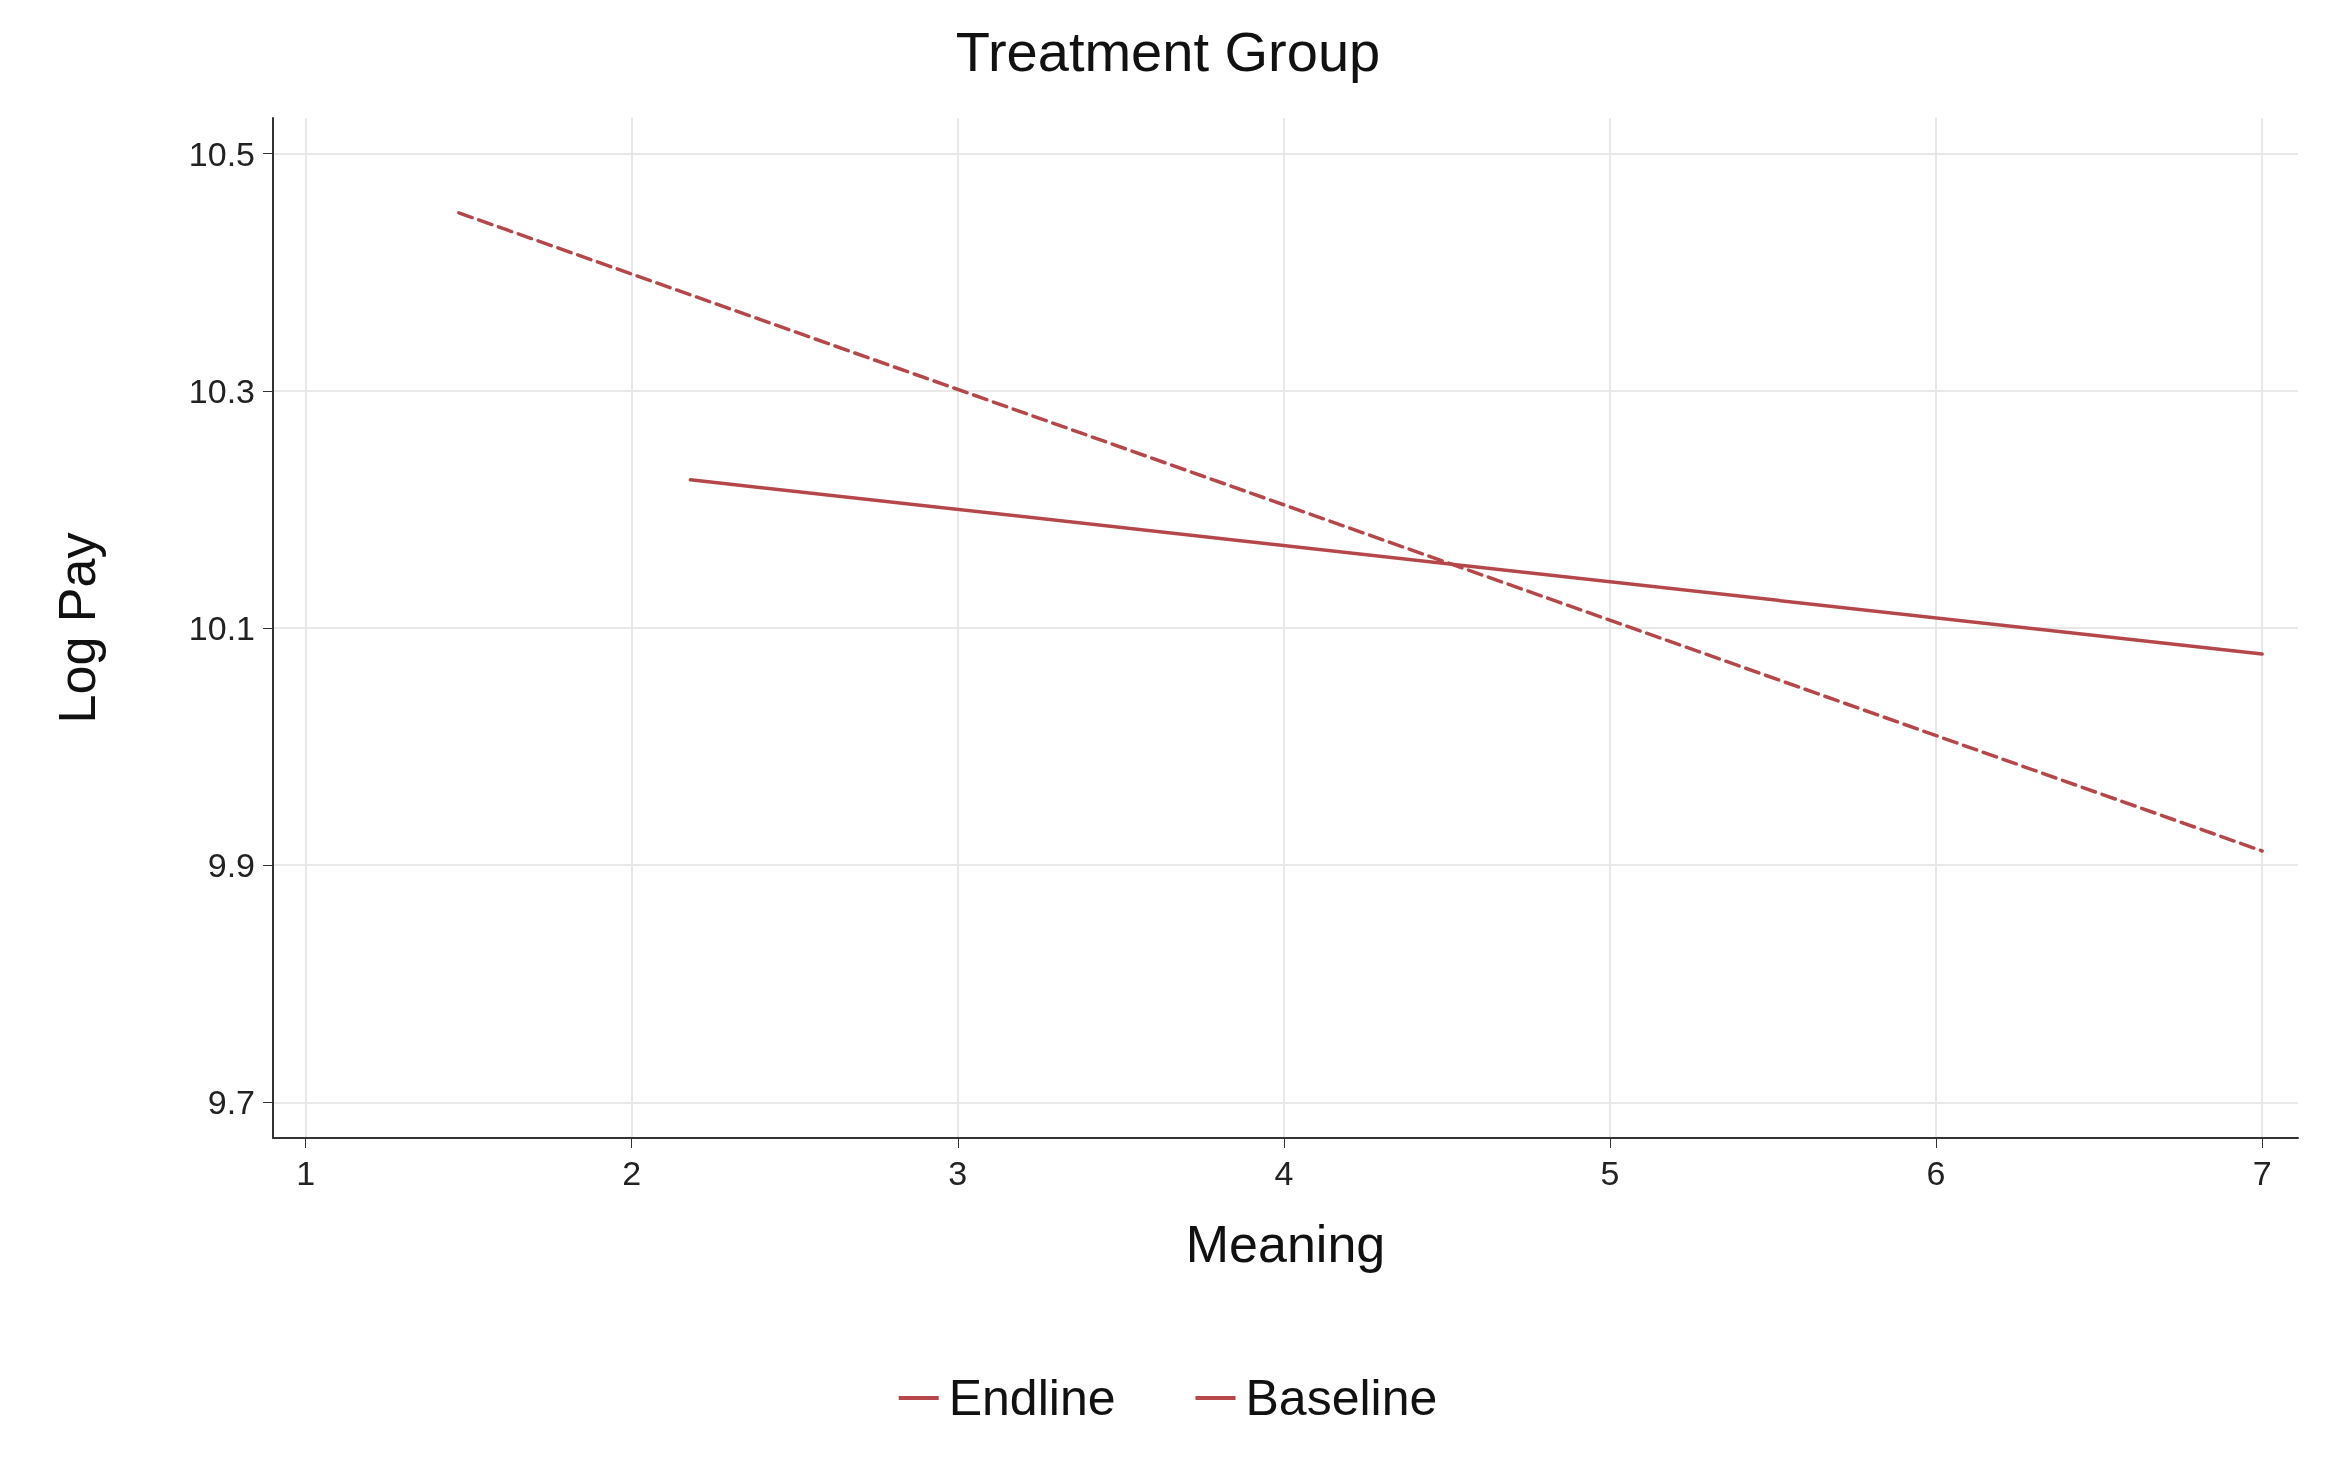 This screenshot has height=1467, width=2341. What do you see at coordinates (1168, 51) in the screenshot?
I see `chart-title: Treatment Group` at bounding box center [1168, 51].